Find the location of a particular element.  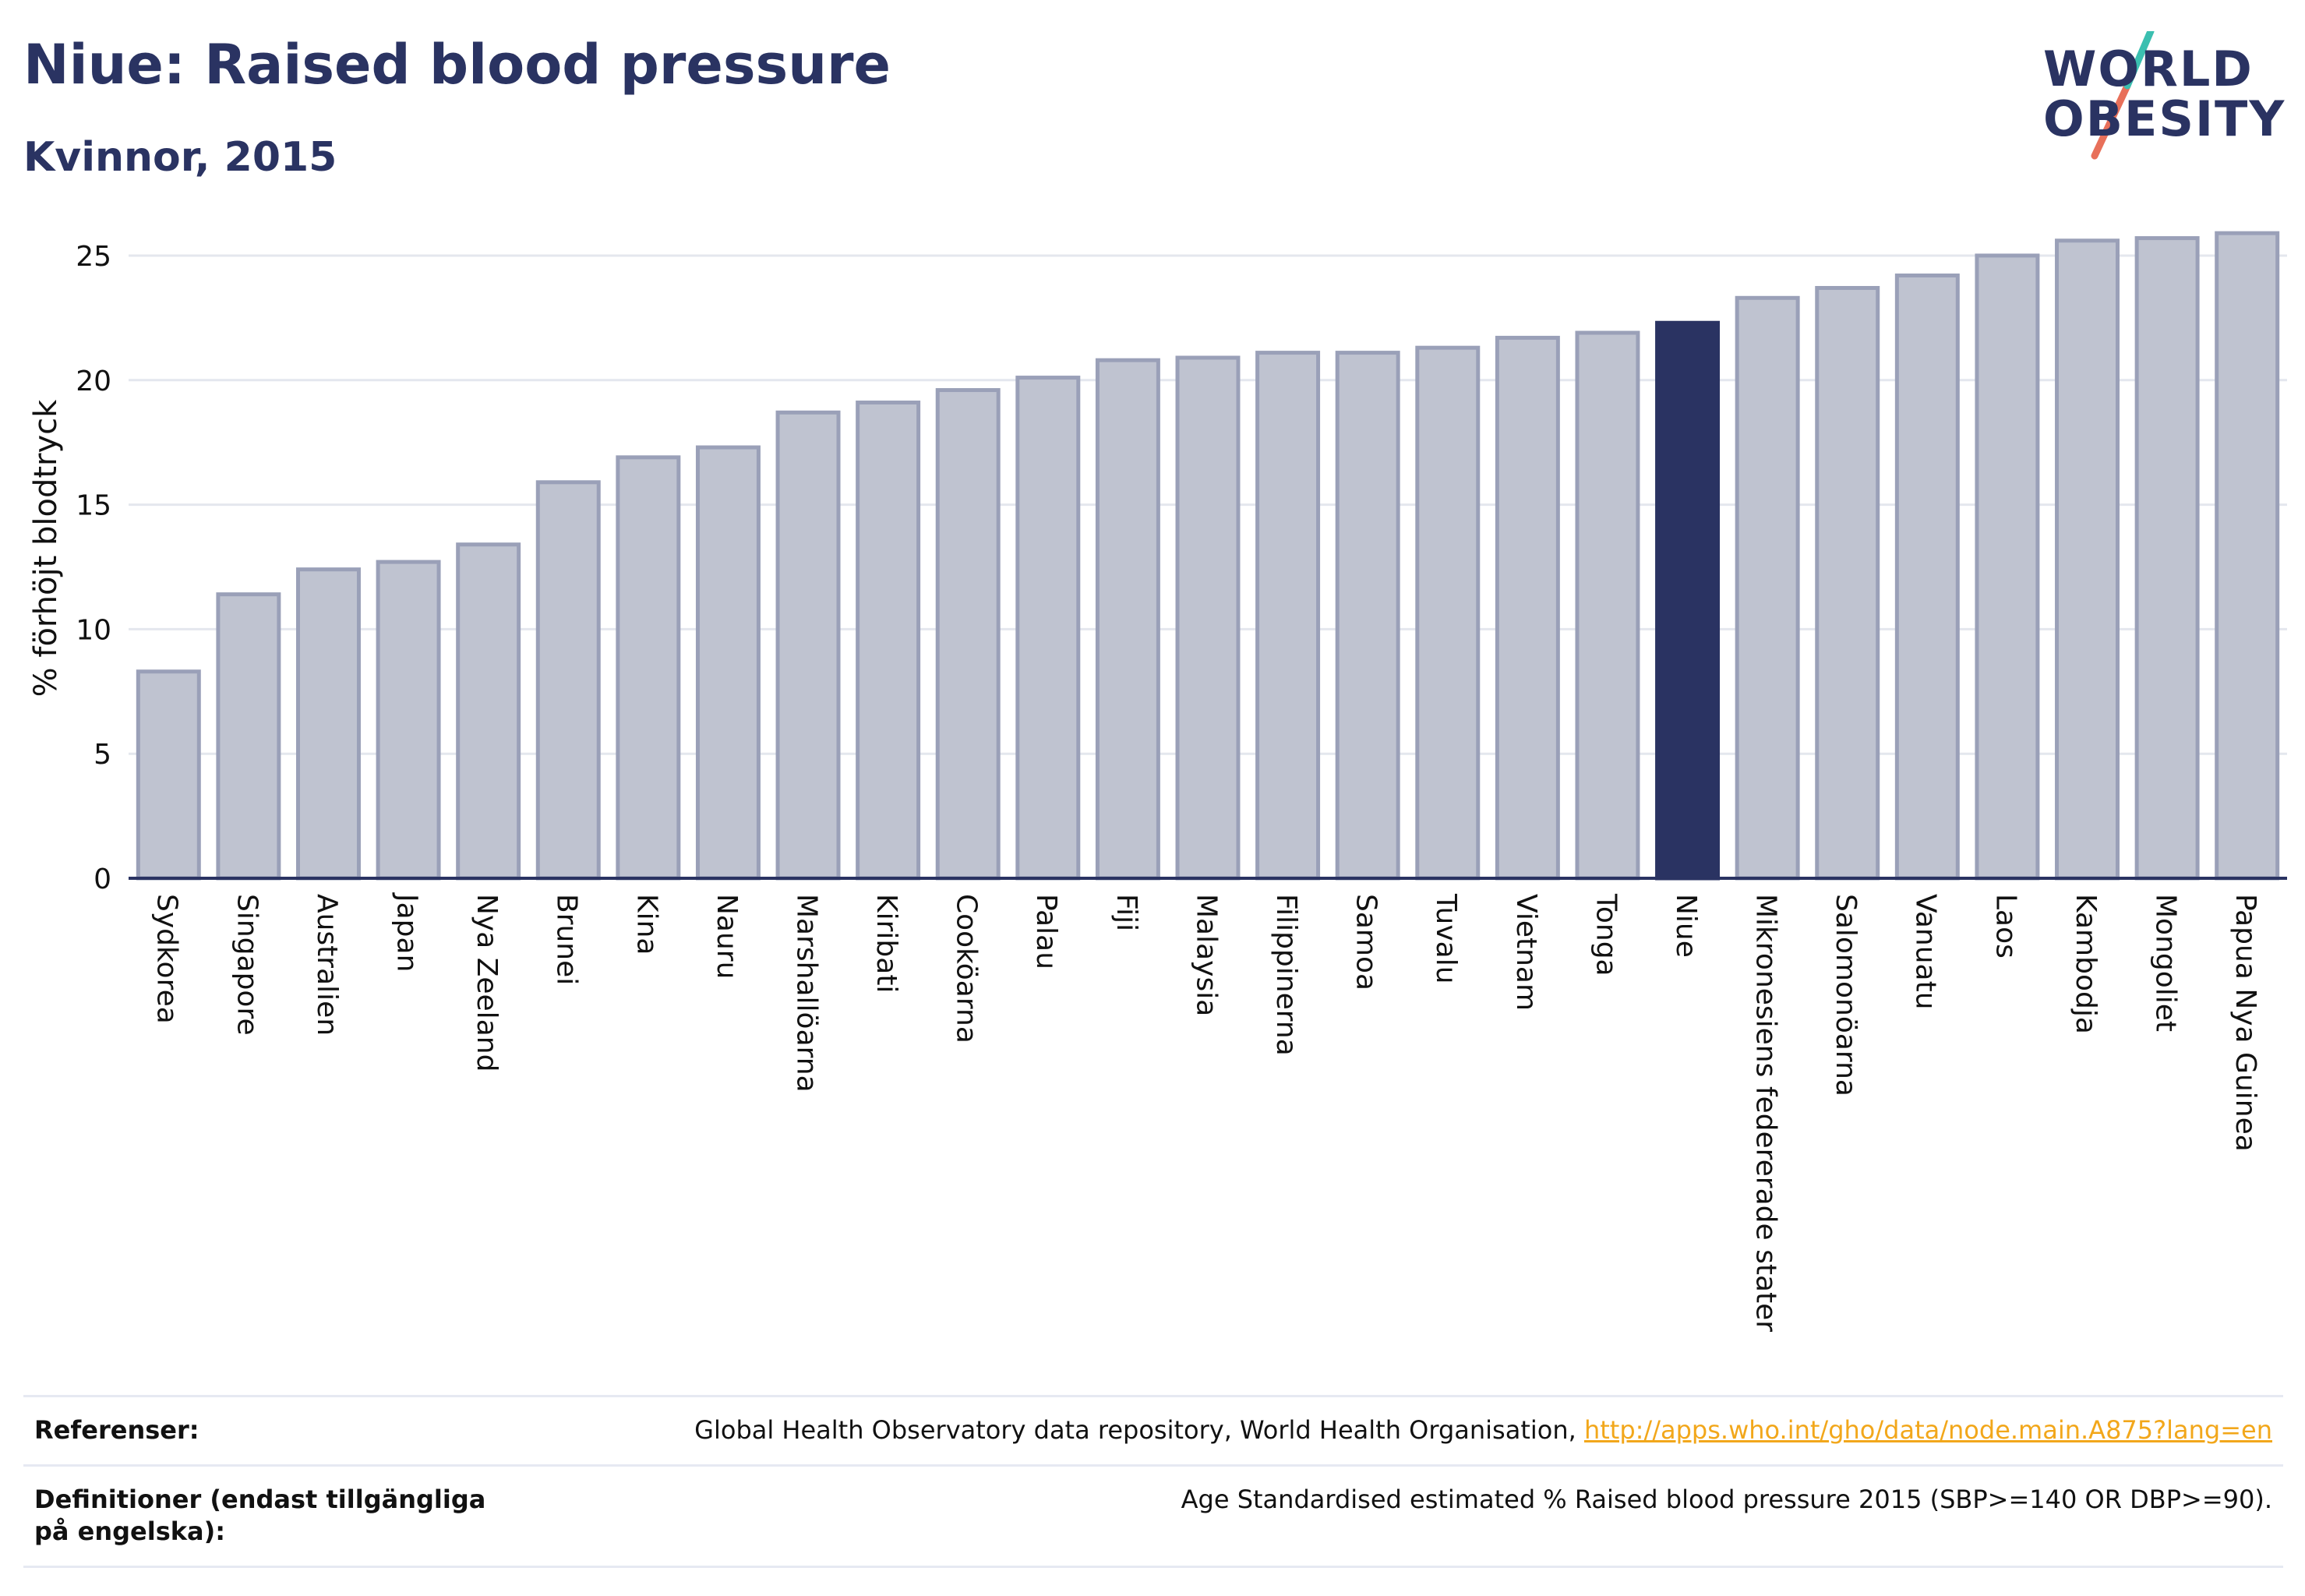

x-tick-label: Singapore is located at coordinates (247, 965).